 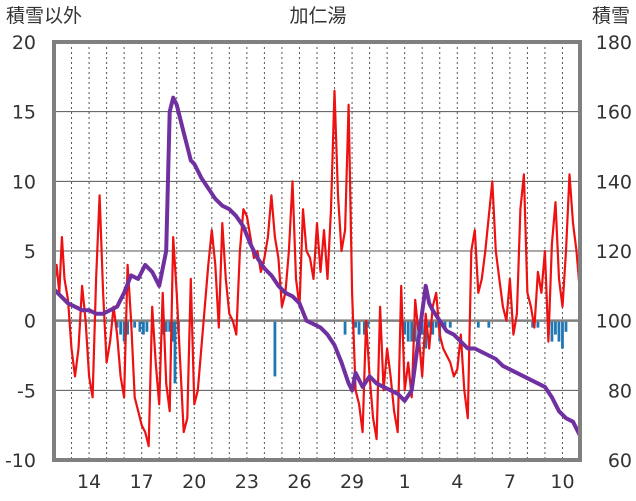 What do you see at coordinates (142, 482) in the screenshot?
I see `x-tick-label: 17` at bounding box center [142, 482].